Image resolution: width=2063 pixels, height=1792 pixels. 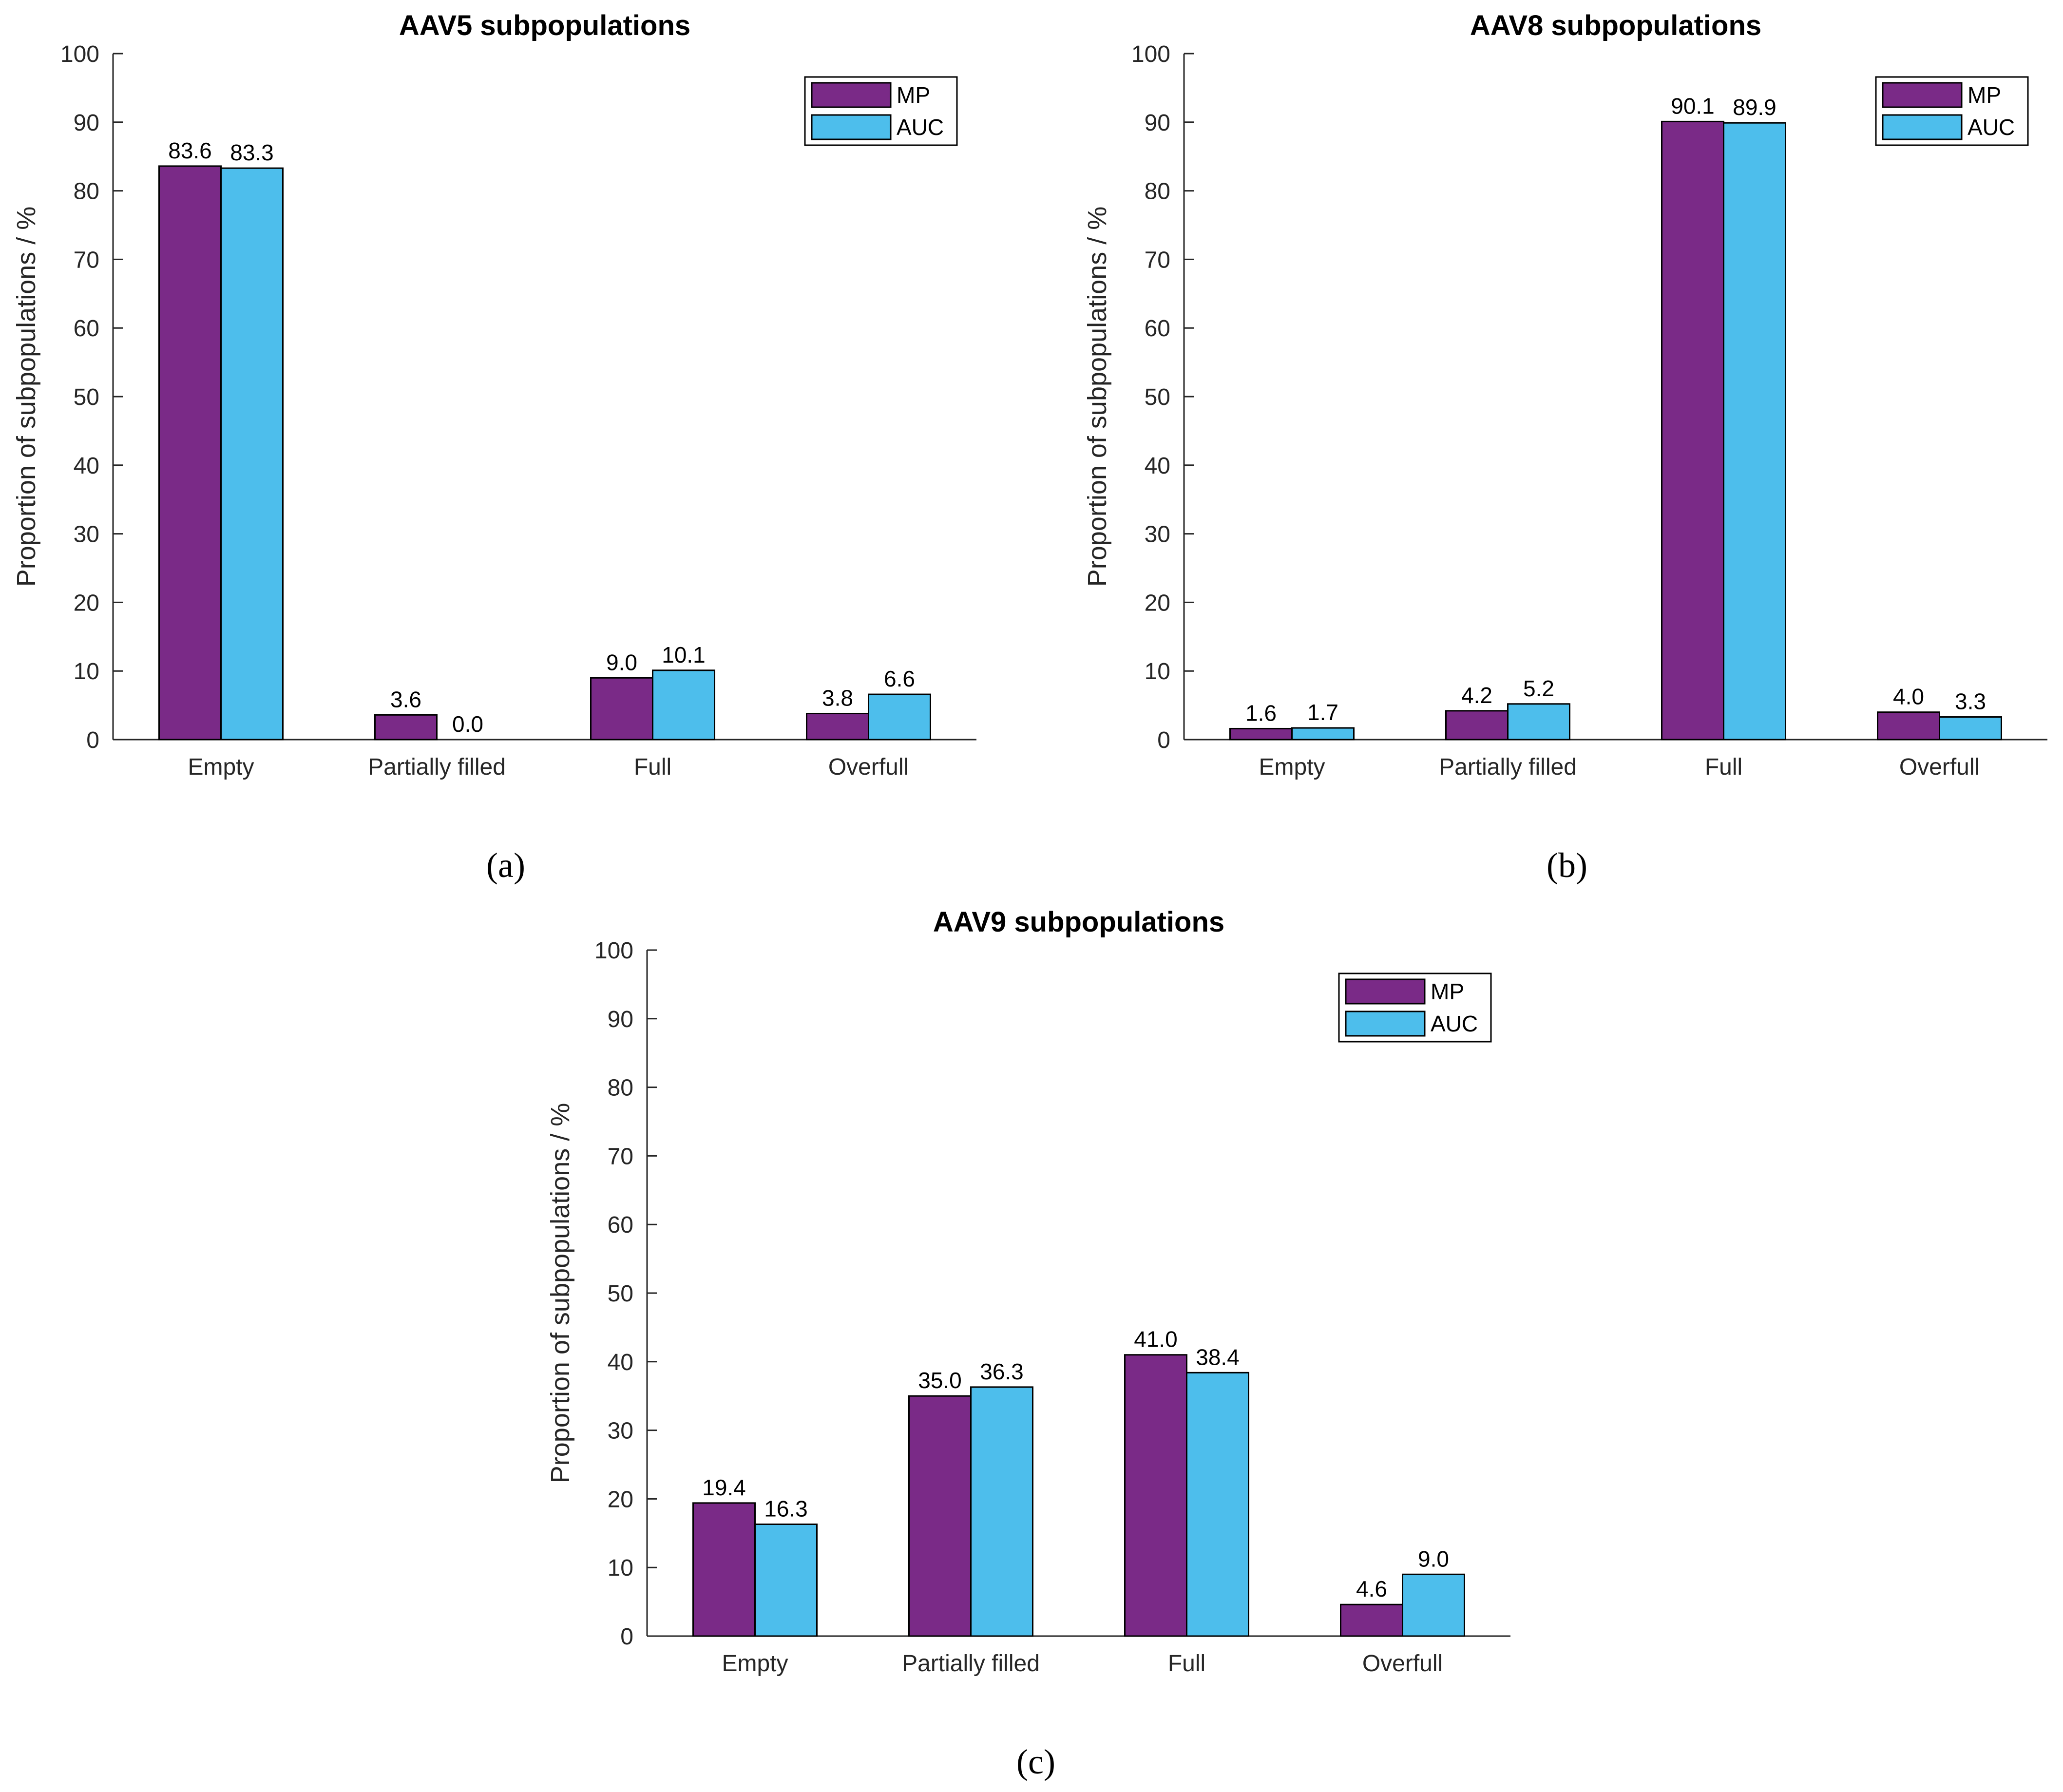 What do you see at coordinates (1261, 712) in the screenshot?
I see `data-label: 1.6` at bounding box center [1261, 712].